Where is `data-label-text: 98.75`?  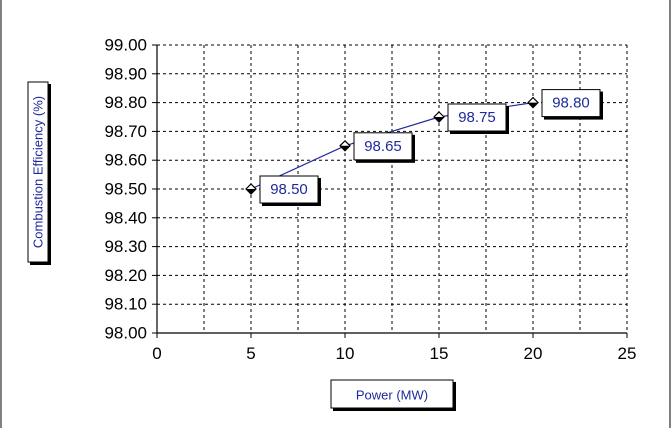 data-label-text: 98.75 is located at coordinates (477, 117).